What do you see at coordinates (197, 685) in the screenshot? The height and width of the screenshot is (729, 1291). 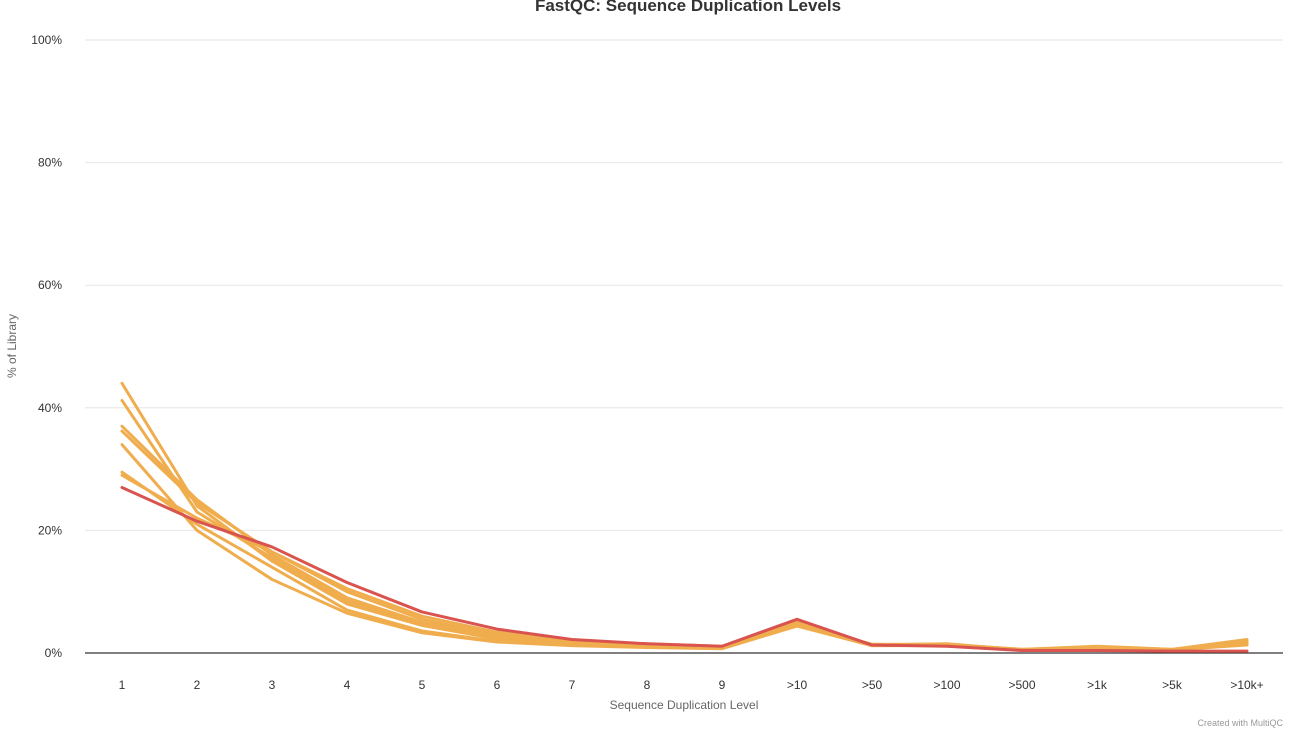 I see `x-tick-label: 2` at bounding box center [197, 685].